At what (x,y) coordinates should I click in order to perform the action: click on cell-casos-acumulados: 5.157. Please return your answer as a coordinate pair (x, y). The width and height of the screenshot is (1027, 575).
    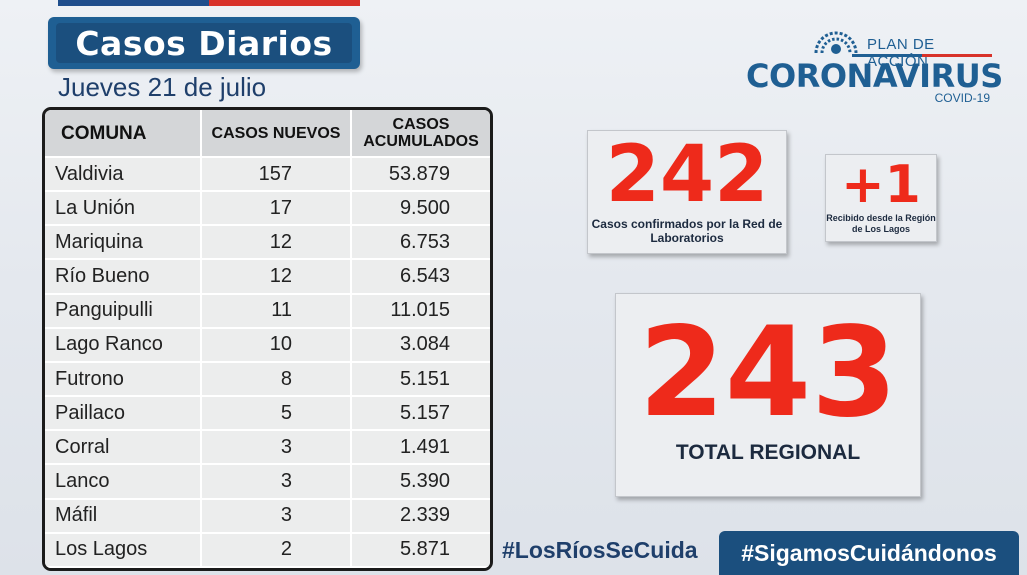
    Looking at the image, I should click on (420, 414).